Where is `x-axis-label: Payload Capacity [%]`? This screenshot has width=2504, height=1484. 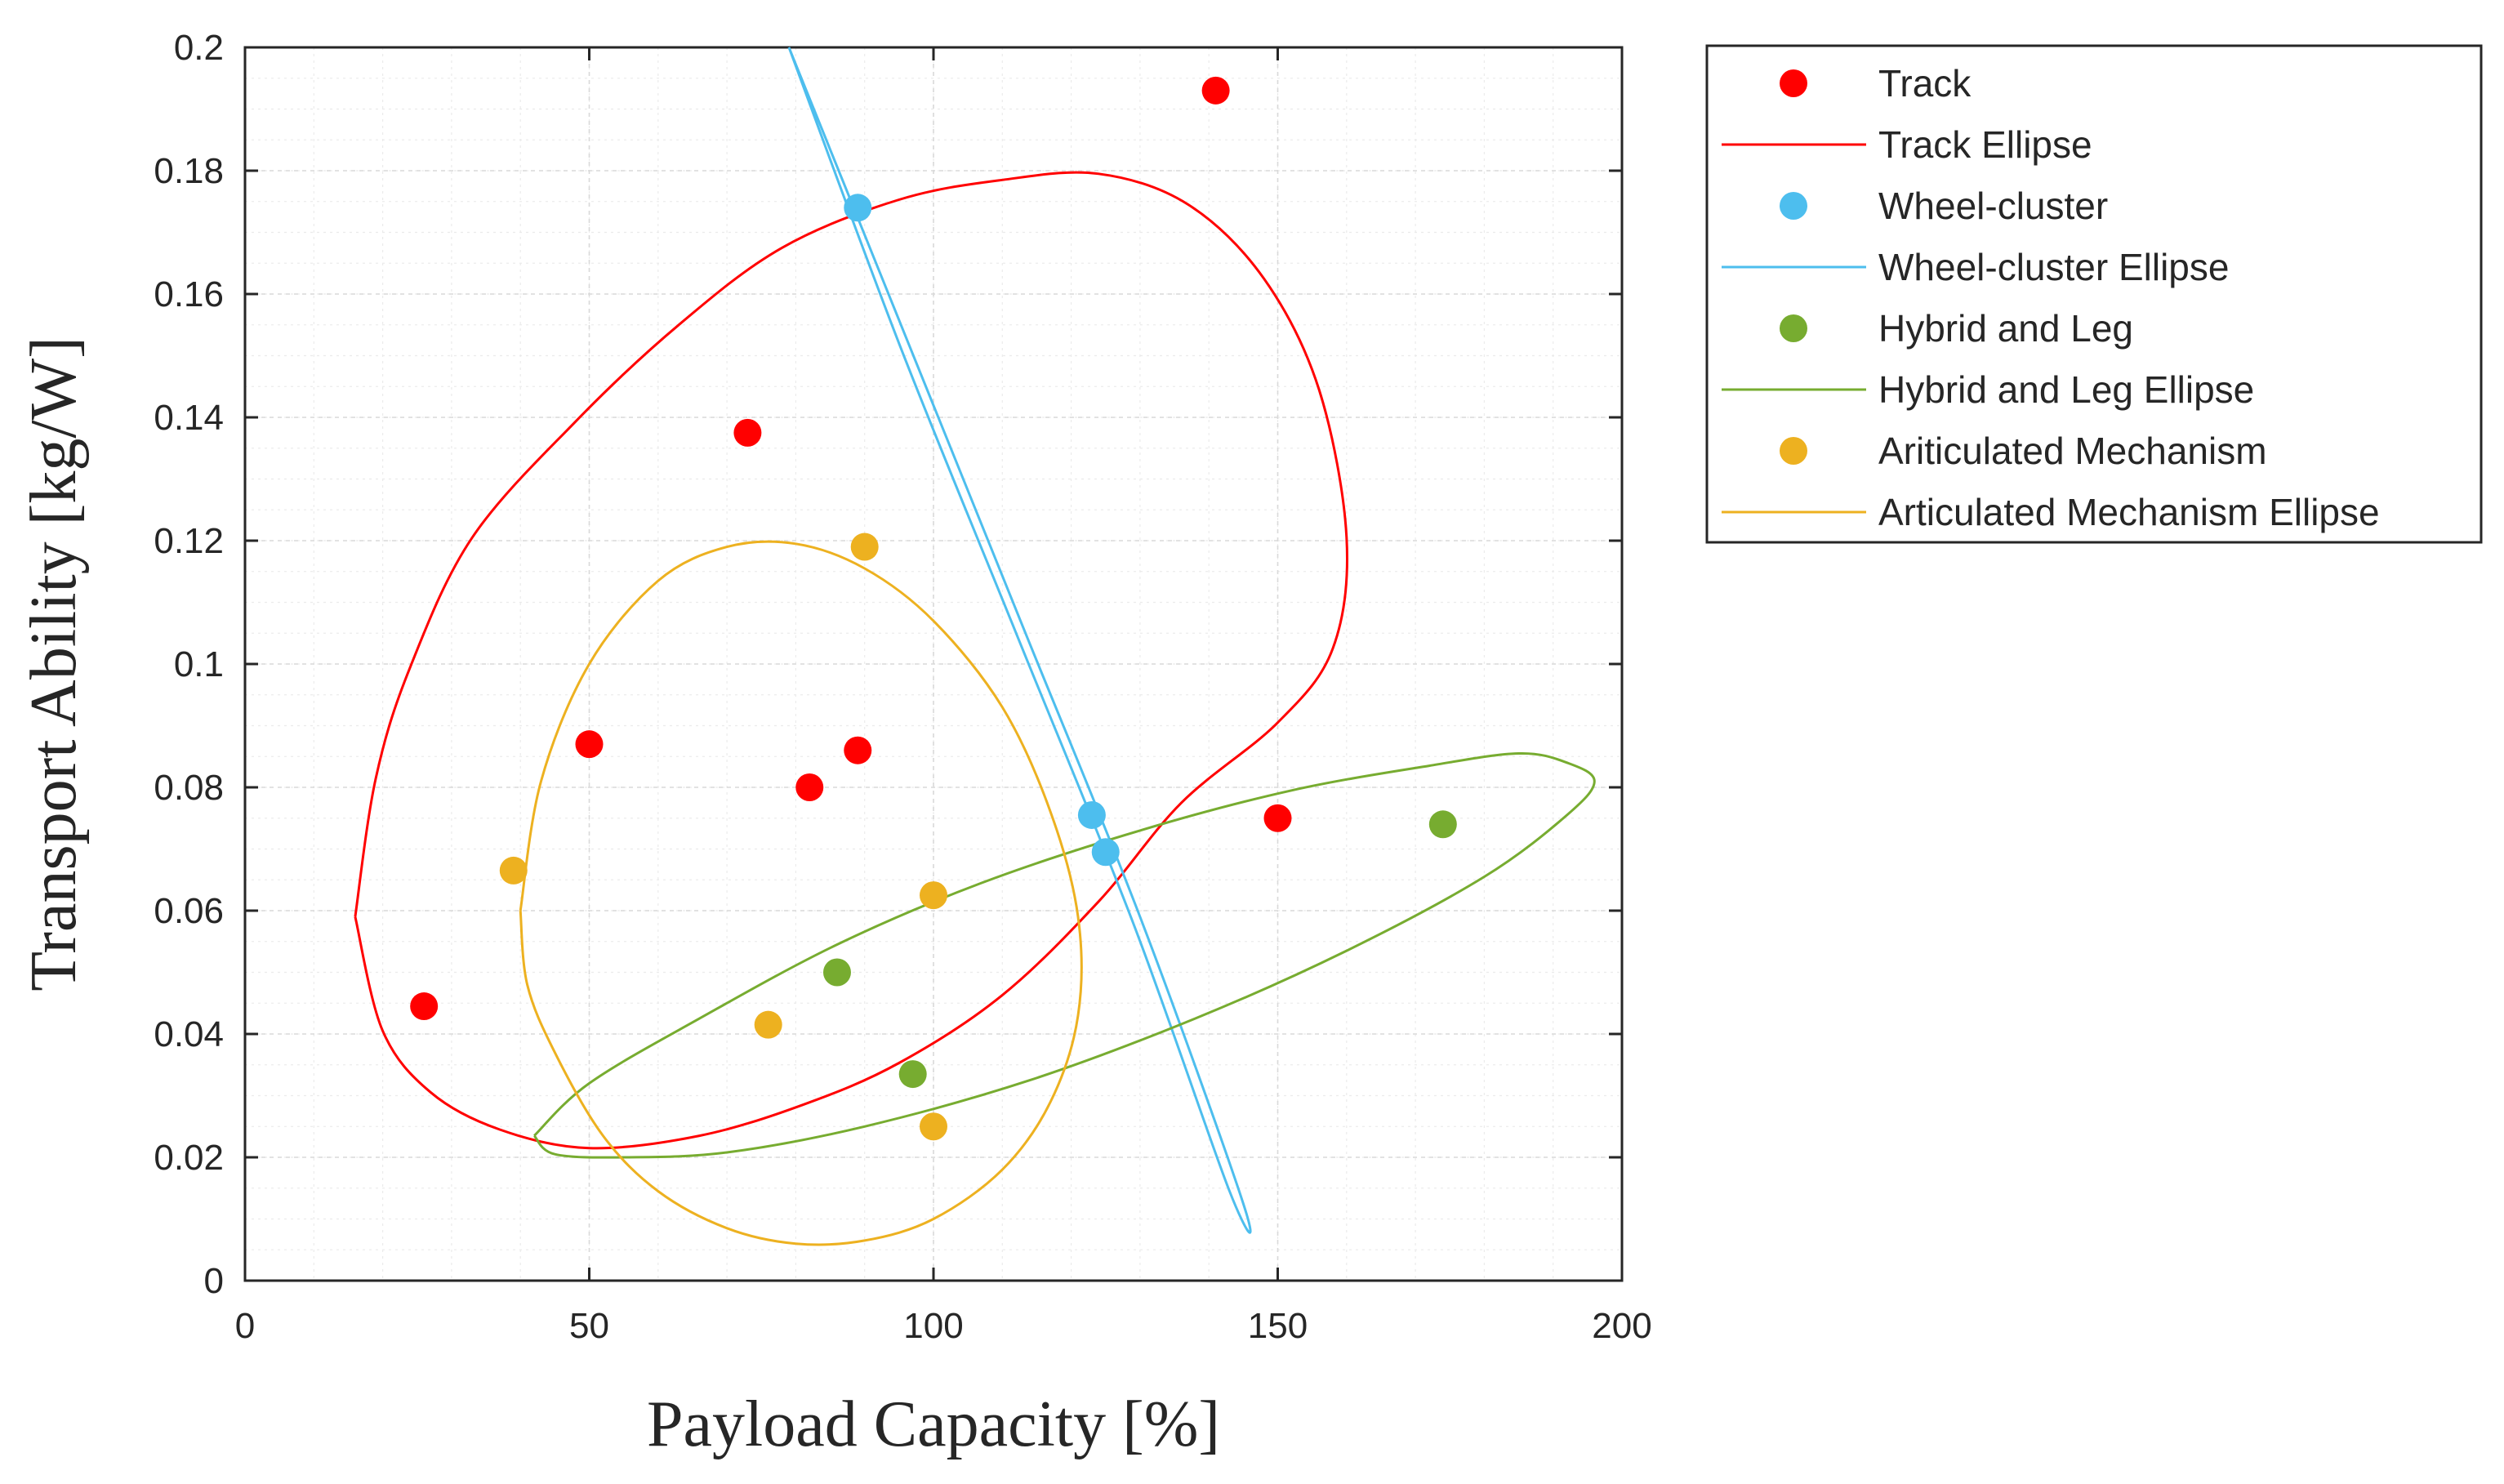
x-axis-label: Payload Capacity [%] is located at coordinates (933, 1424).